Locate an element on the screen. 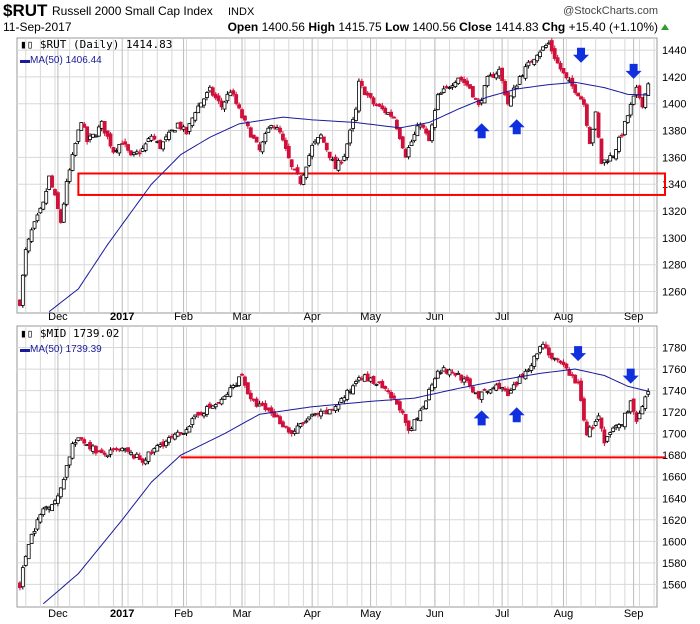  y-tick-label: 1740 is located at coordinates (674, 392).